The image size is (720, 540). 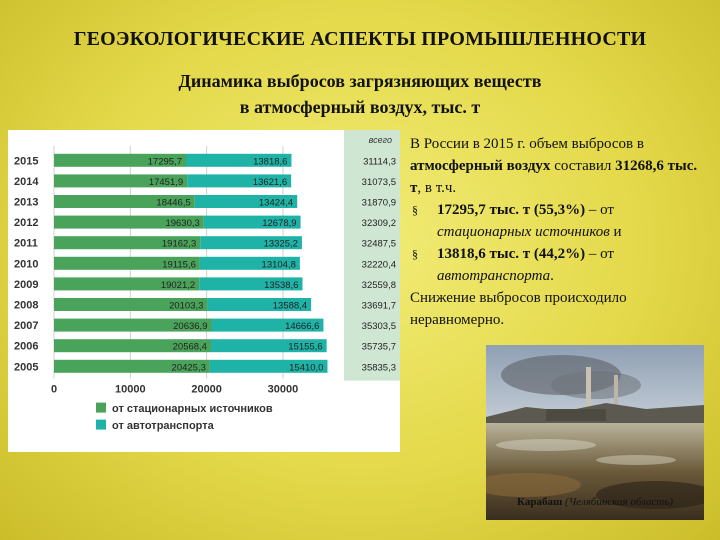 What do you see at coordinates (192, 409) in the screenshot?
I see `legend-label-stationary: от стационарных источников` at bounding box center [192, 409].